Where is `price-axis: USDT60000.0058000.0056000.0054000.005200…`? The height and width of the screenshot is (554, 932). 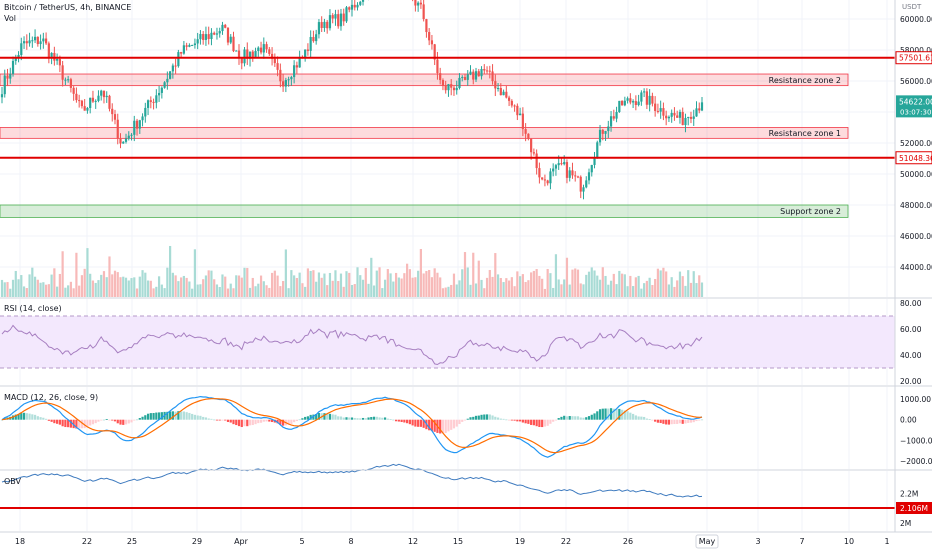
price-axis: USDT60000.0058000.0056000.0054000.005200… is located at coordinates (913, 265).